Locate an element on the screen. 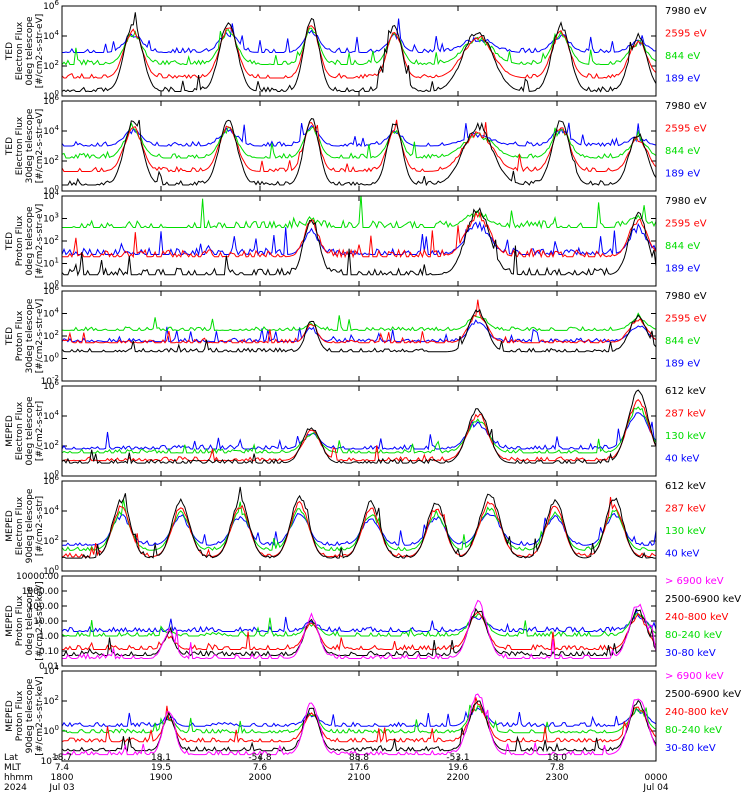 The image size is (750, 800). footer-hhmm-value: 2000 is located at coordinates (260, 778).